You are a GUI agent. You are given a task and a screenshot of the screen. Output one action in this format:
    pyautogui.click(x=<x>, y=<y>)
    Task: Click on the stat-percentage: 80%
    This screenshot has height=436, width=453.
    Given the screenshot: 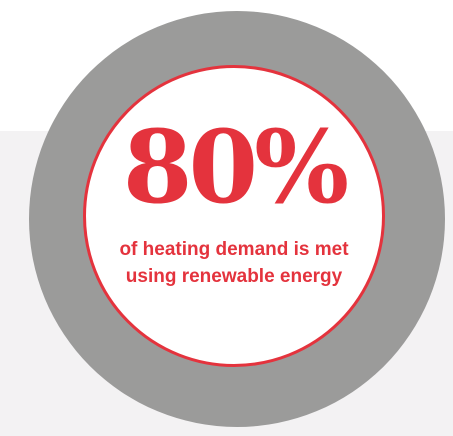 What is the action you would take?
    pyautogui.click(x=235, y=167)
    